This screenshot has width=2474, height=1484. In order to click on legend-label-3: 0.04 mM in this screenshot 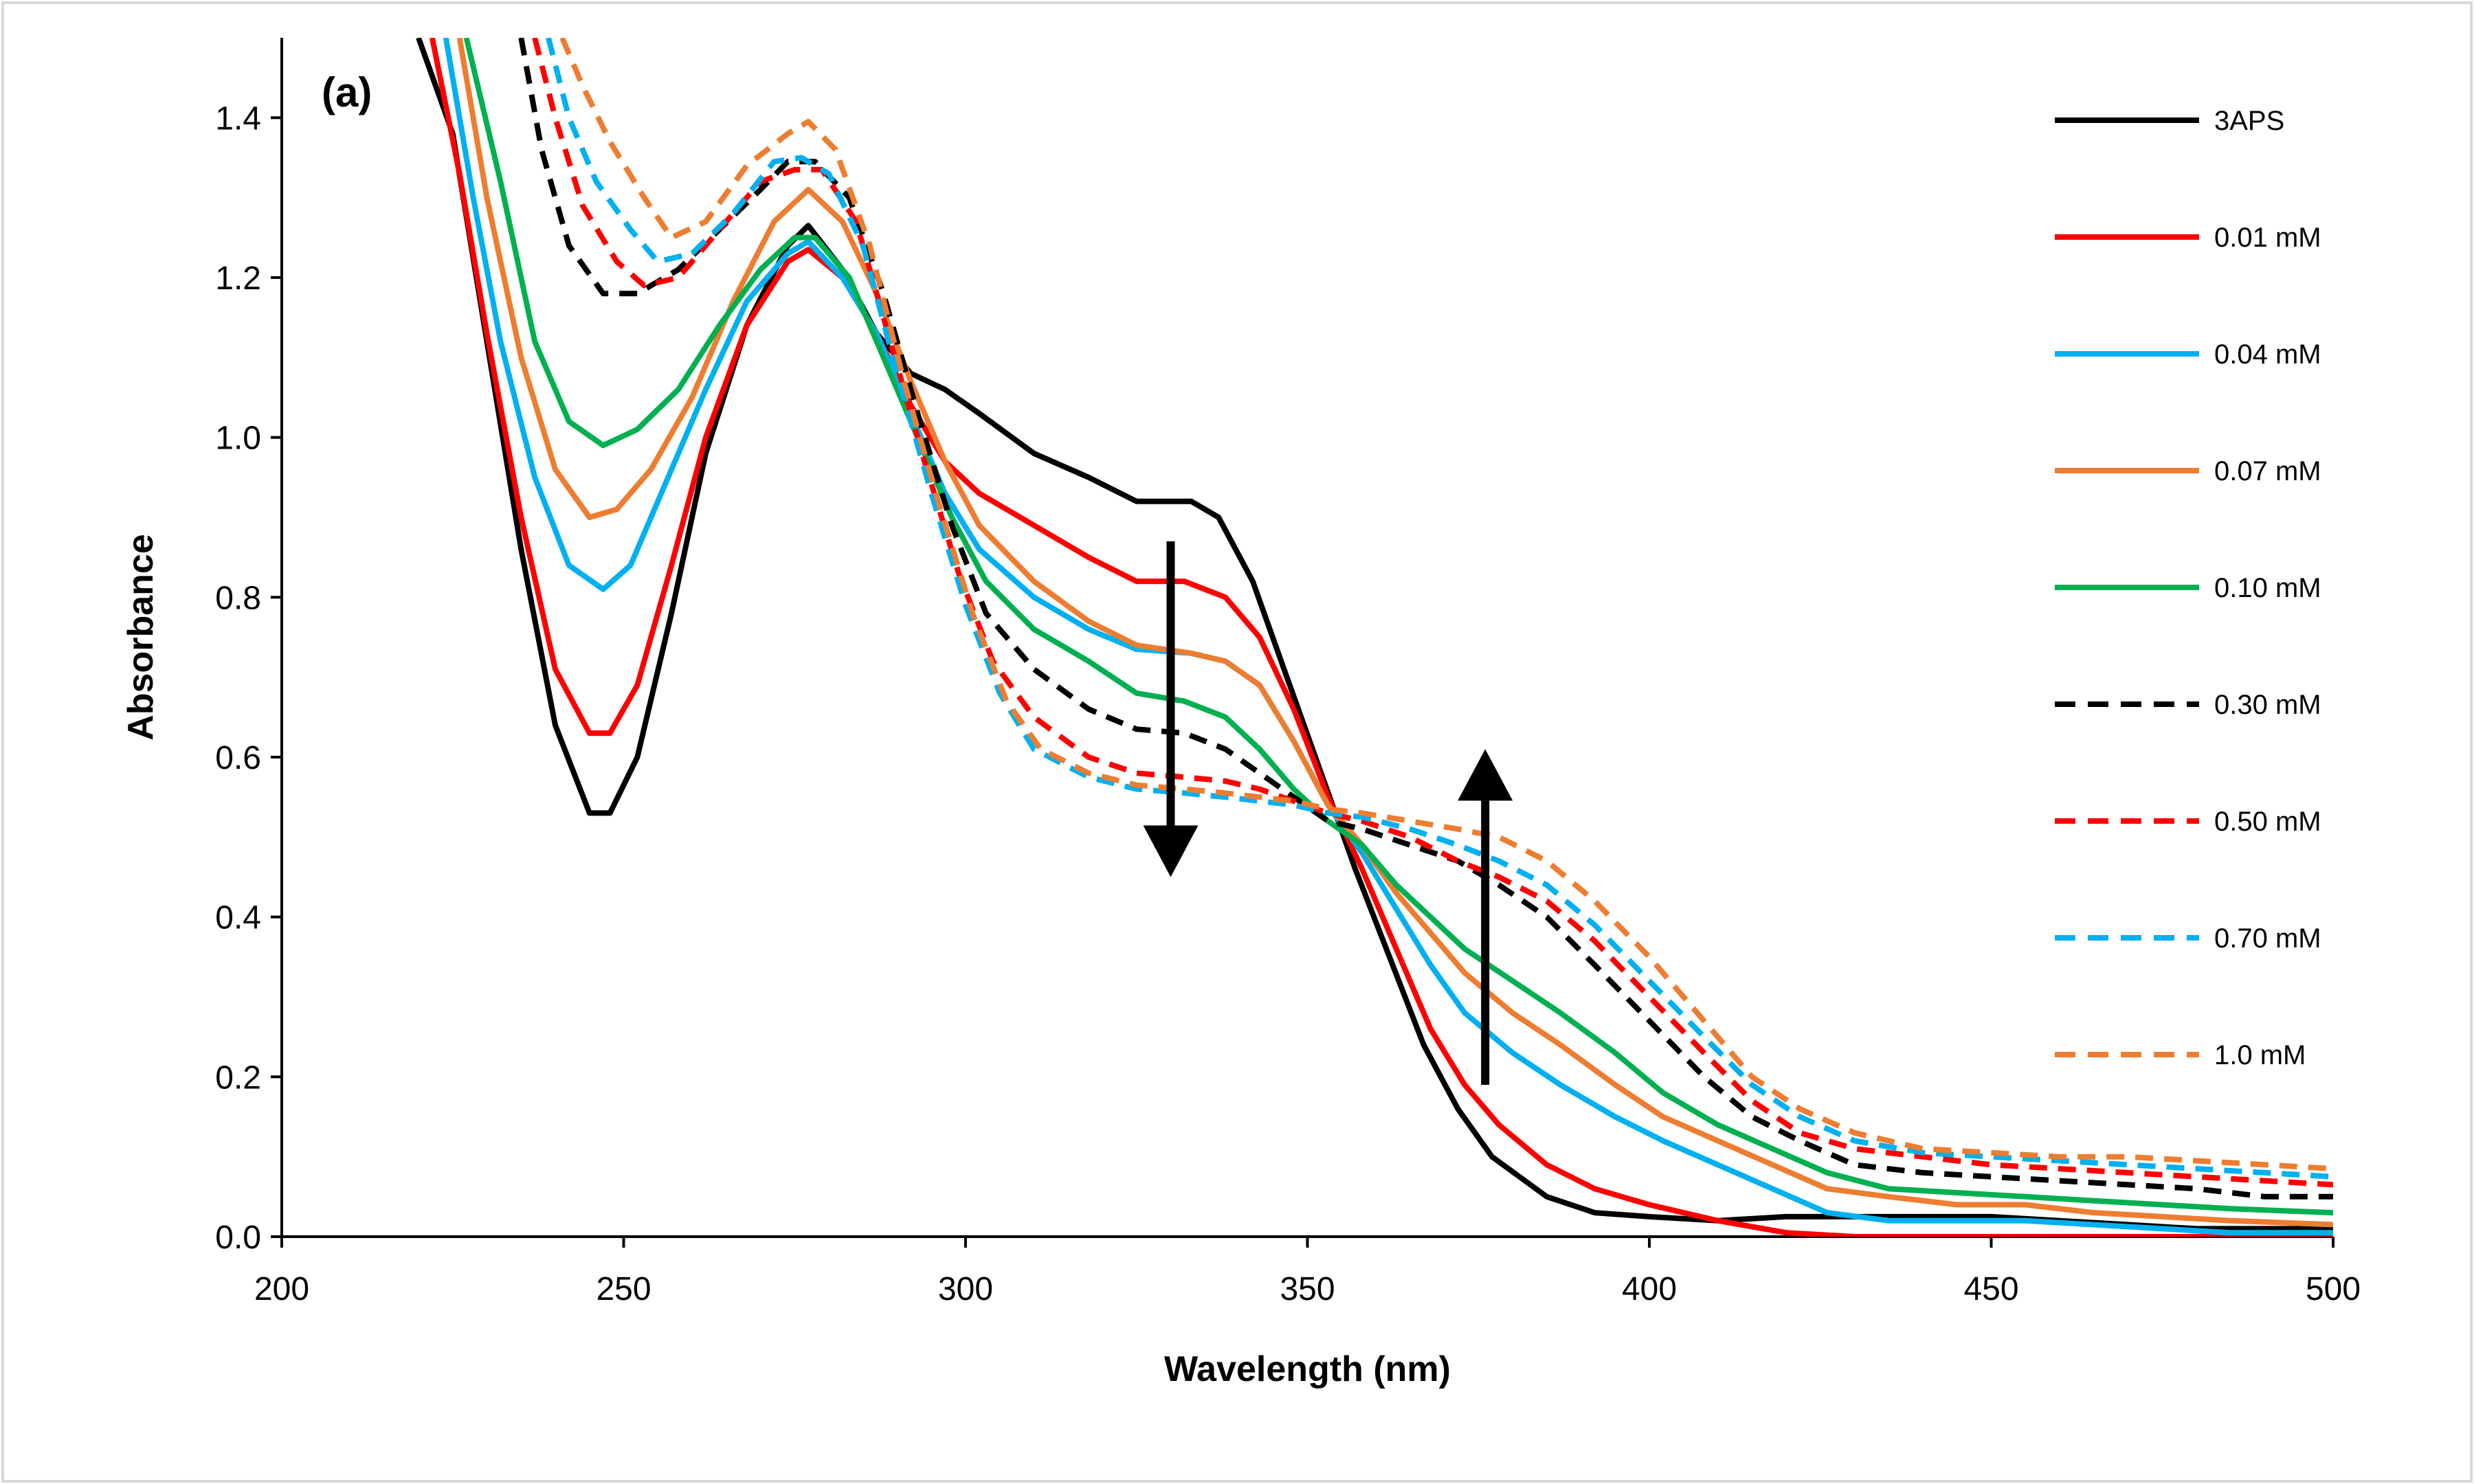, I will do `click(2267, 354)`.